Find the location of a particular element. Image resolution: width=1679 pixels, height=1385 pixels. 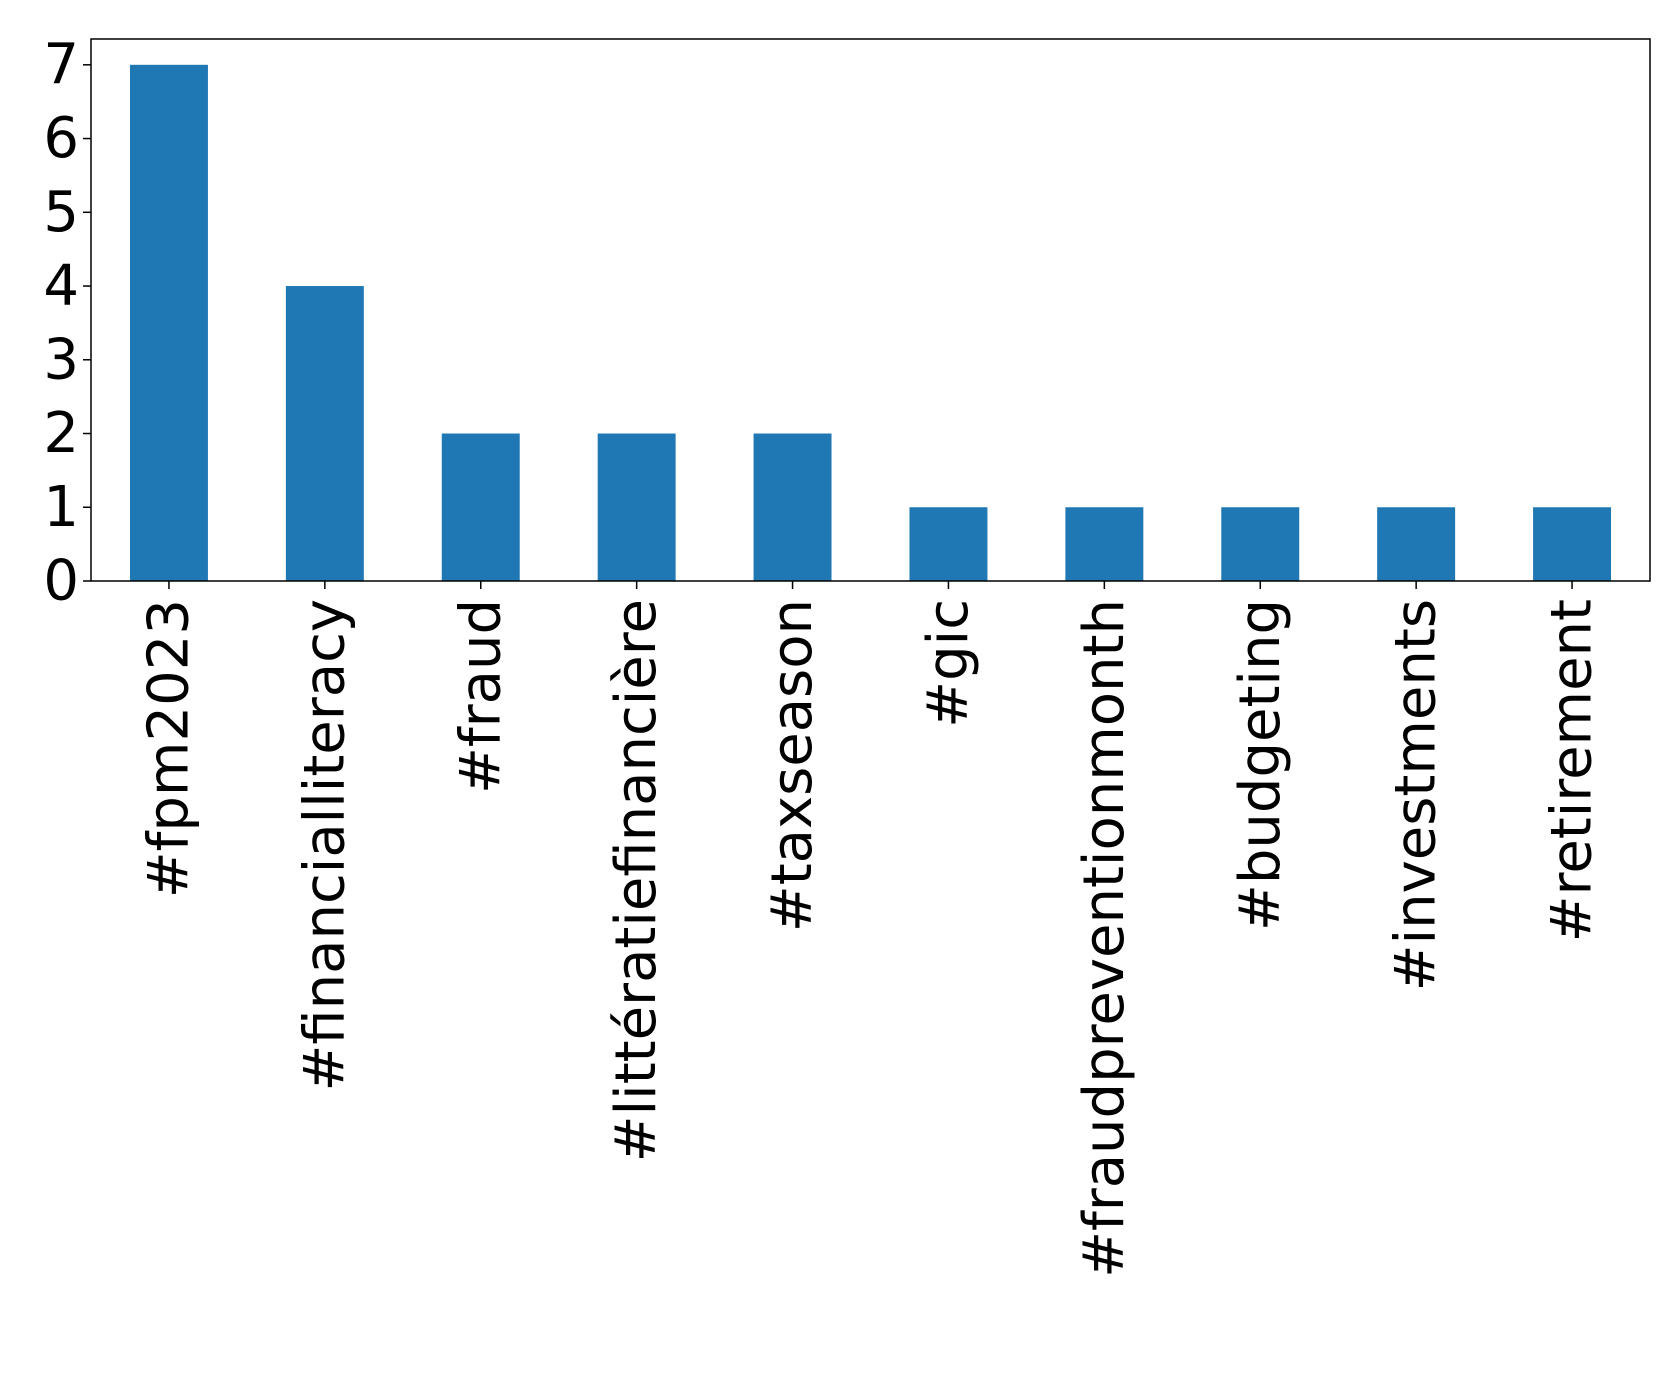

x-tick-label: #budgeting is located at coordinates (1260, 765).